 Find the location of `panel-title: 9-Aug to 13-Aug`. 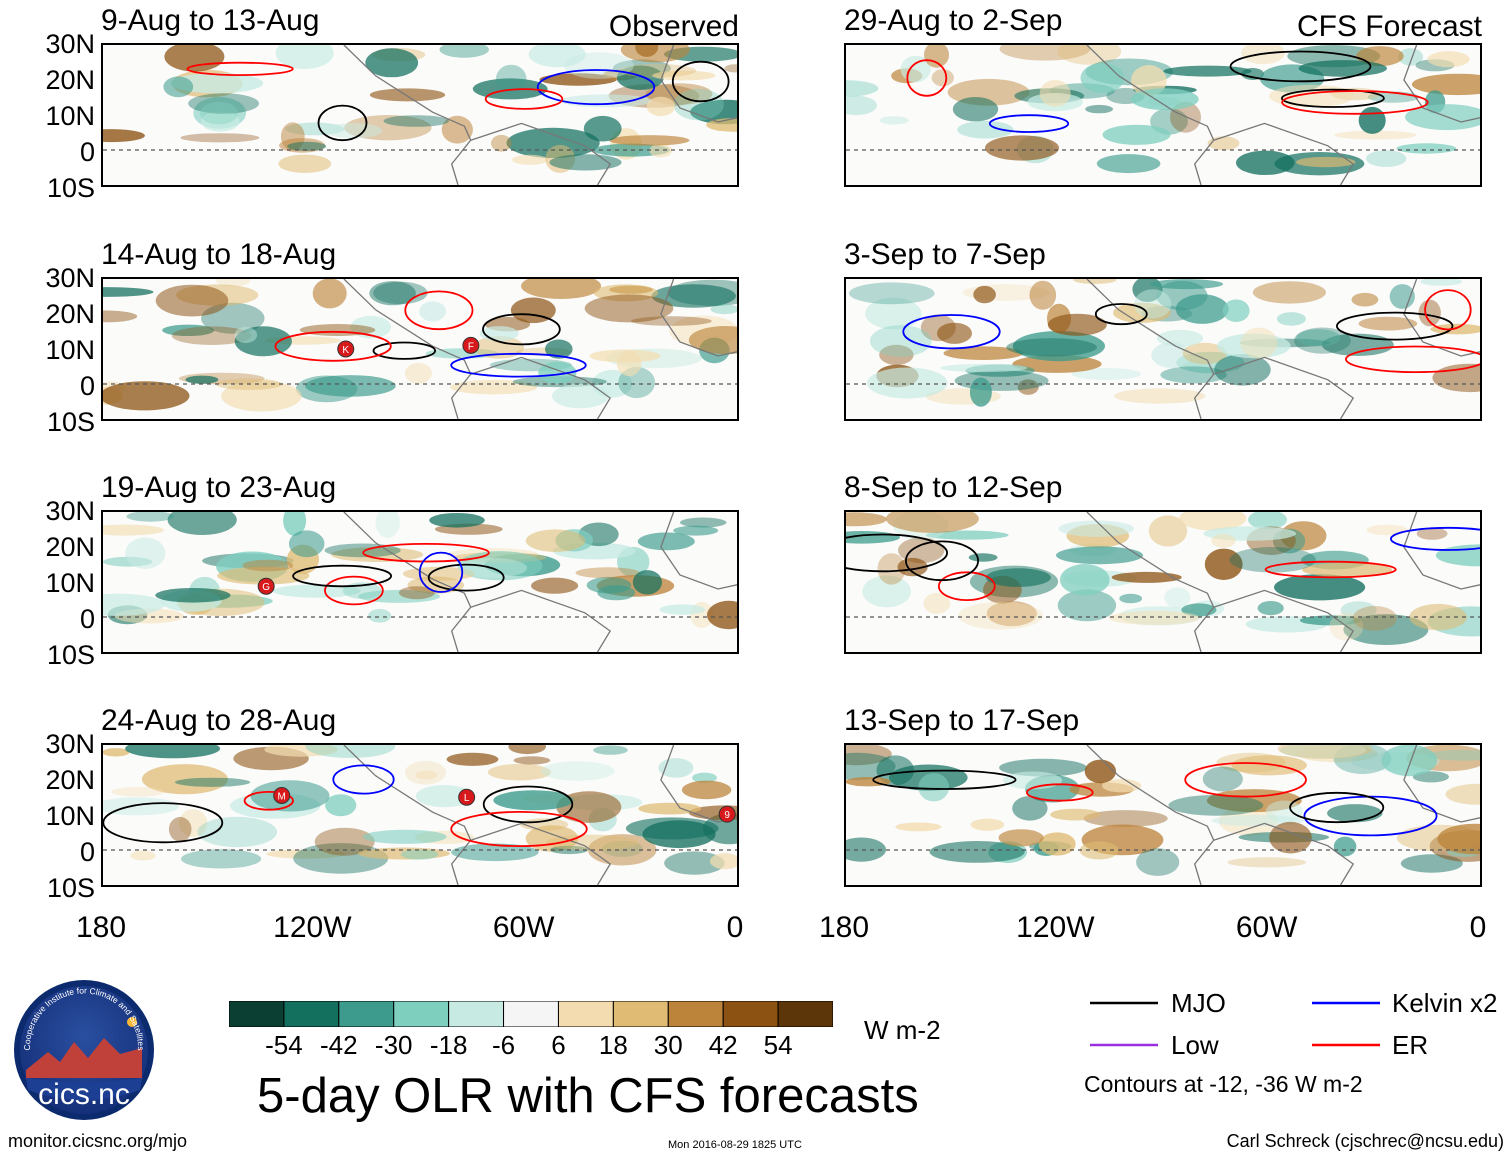

panel-title: 9-Aug to 13-Aug is located at coordinates (210, 20).